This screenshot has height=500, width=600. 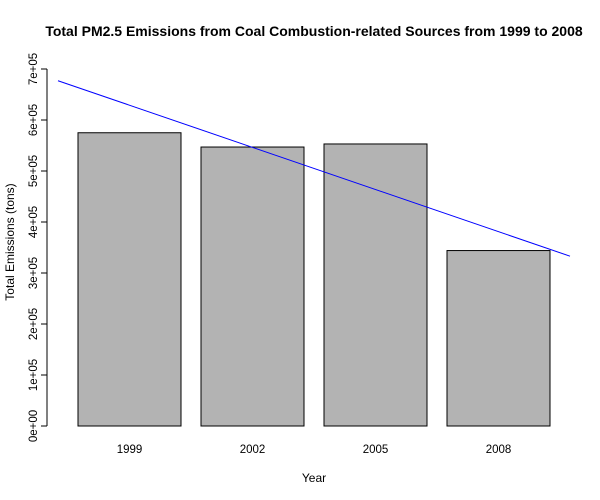 What do you see at coordinates (10, 241) in the screenshot?
I see `y-axis-label: Total Emissions (tons)` at bounding box center [10, 241].